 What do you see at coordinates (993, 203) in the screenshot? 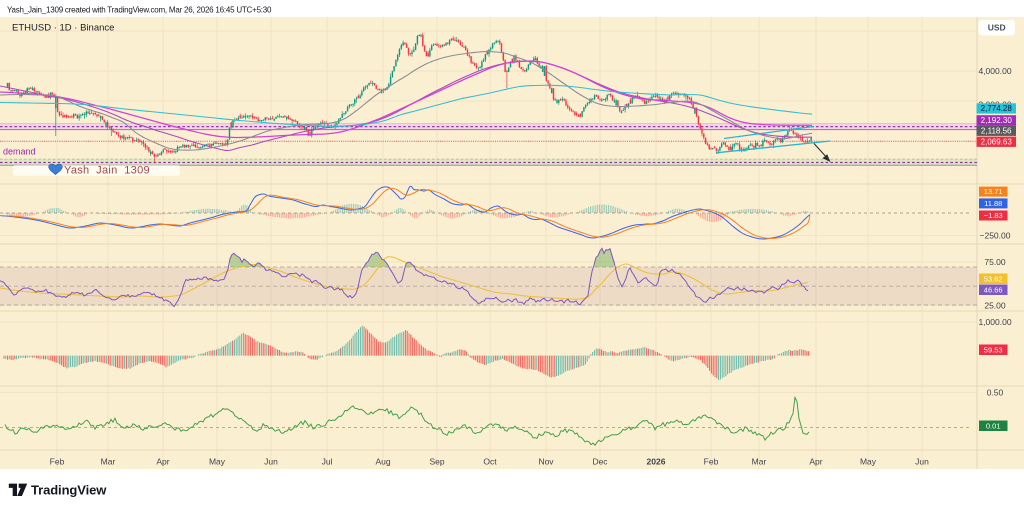
I see `svg-text: 11.88` at bounding box center [993, 203].